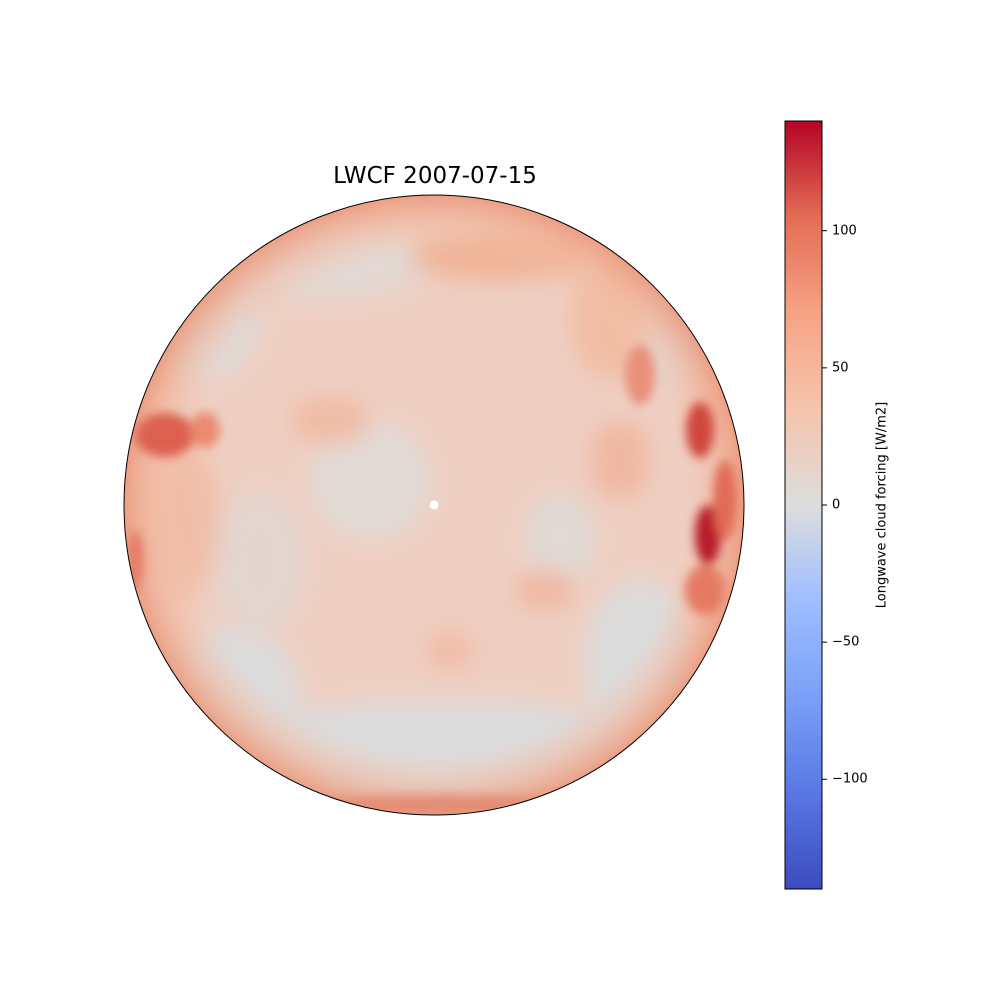 The image size is (1000, 1000). I want to click on map-title: LWCF 2007-07-15, so click(435, 176).